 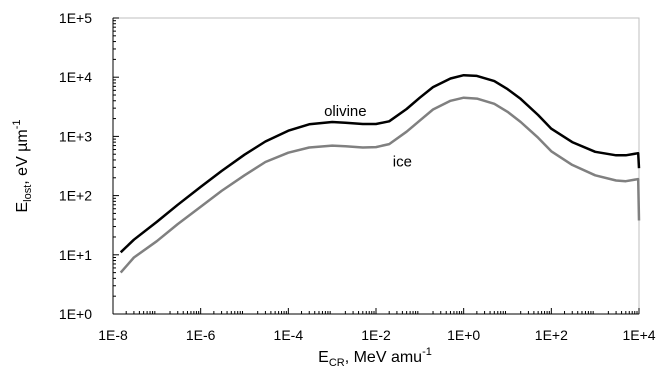 What do you see at coordinates (75, 255) in the screenshot?
I see `y-tick-label: 1E+1` at bounding box center [75, 255].